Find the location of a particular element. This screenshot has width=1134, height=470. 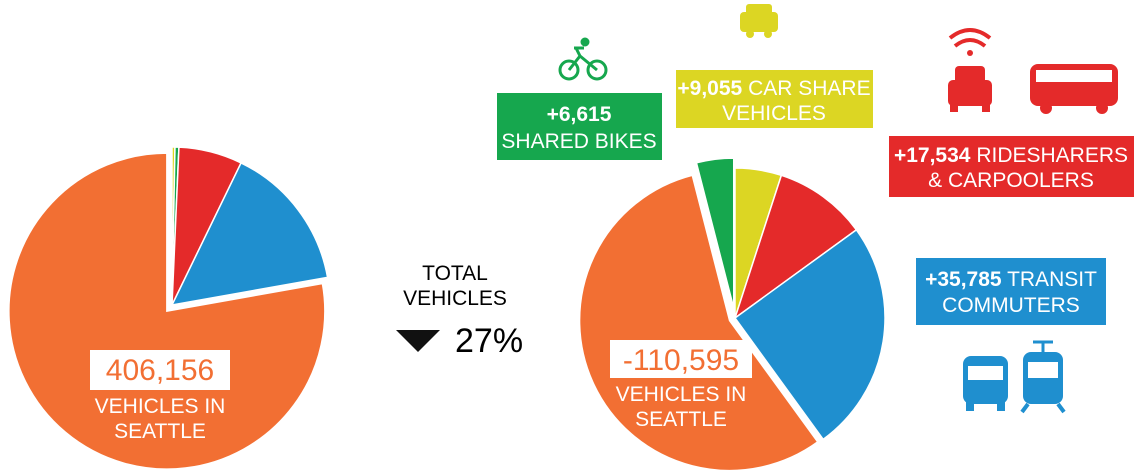

summary-change: 27% is located at coordinates (489, 341).